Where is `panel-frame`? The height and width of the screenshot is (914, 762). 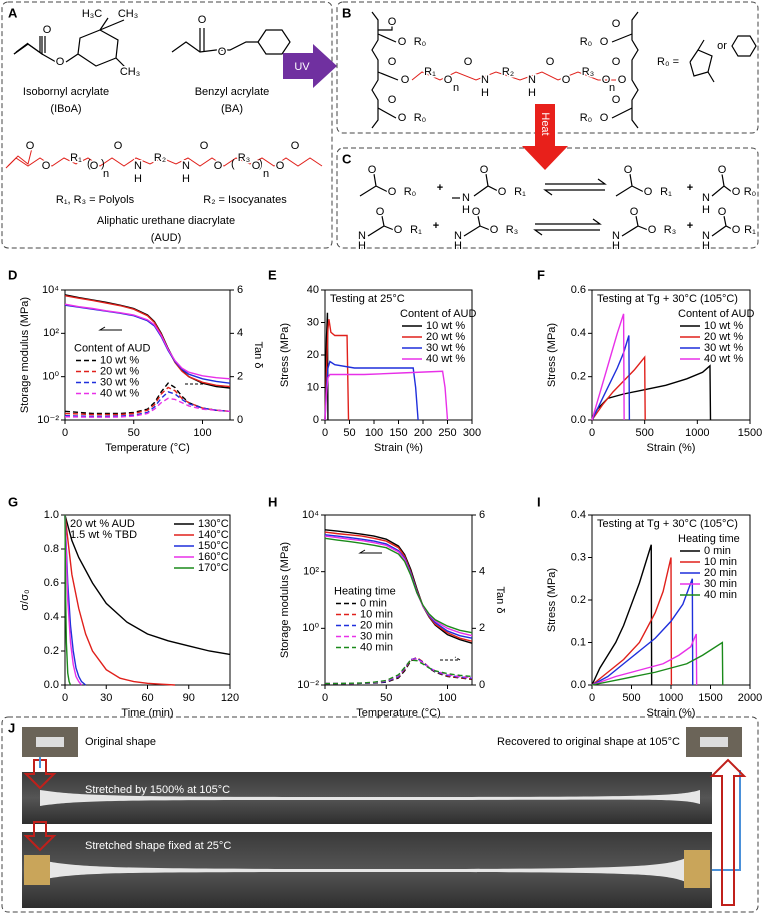
panel-frame is located at coordinates (167, 125).